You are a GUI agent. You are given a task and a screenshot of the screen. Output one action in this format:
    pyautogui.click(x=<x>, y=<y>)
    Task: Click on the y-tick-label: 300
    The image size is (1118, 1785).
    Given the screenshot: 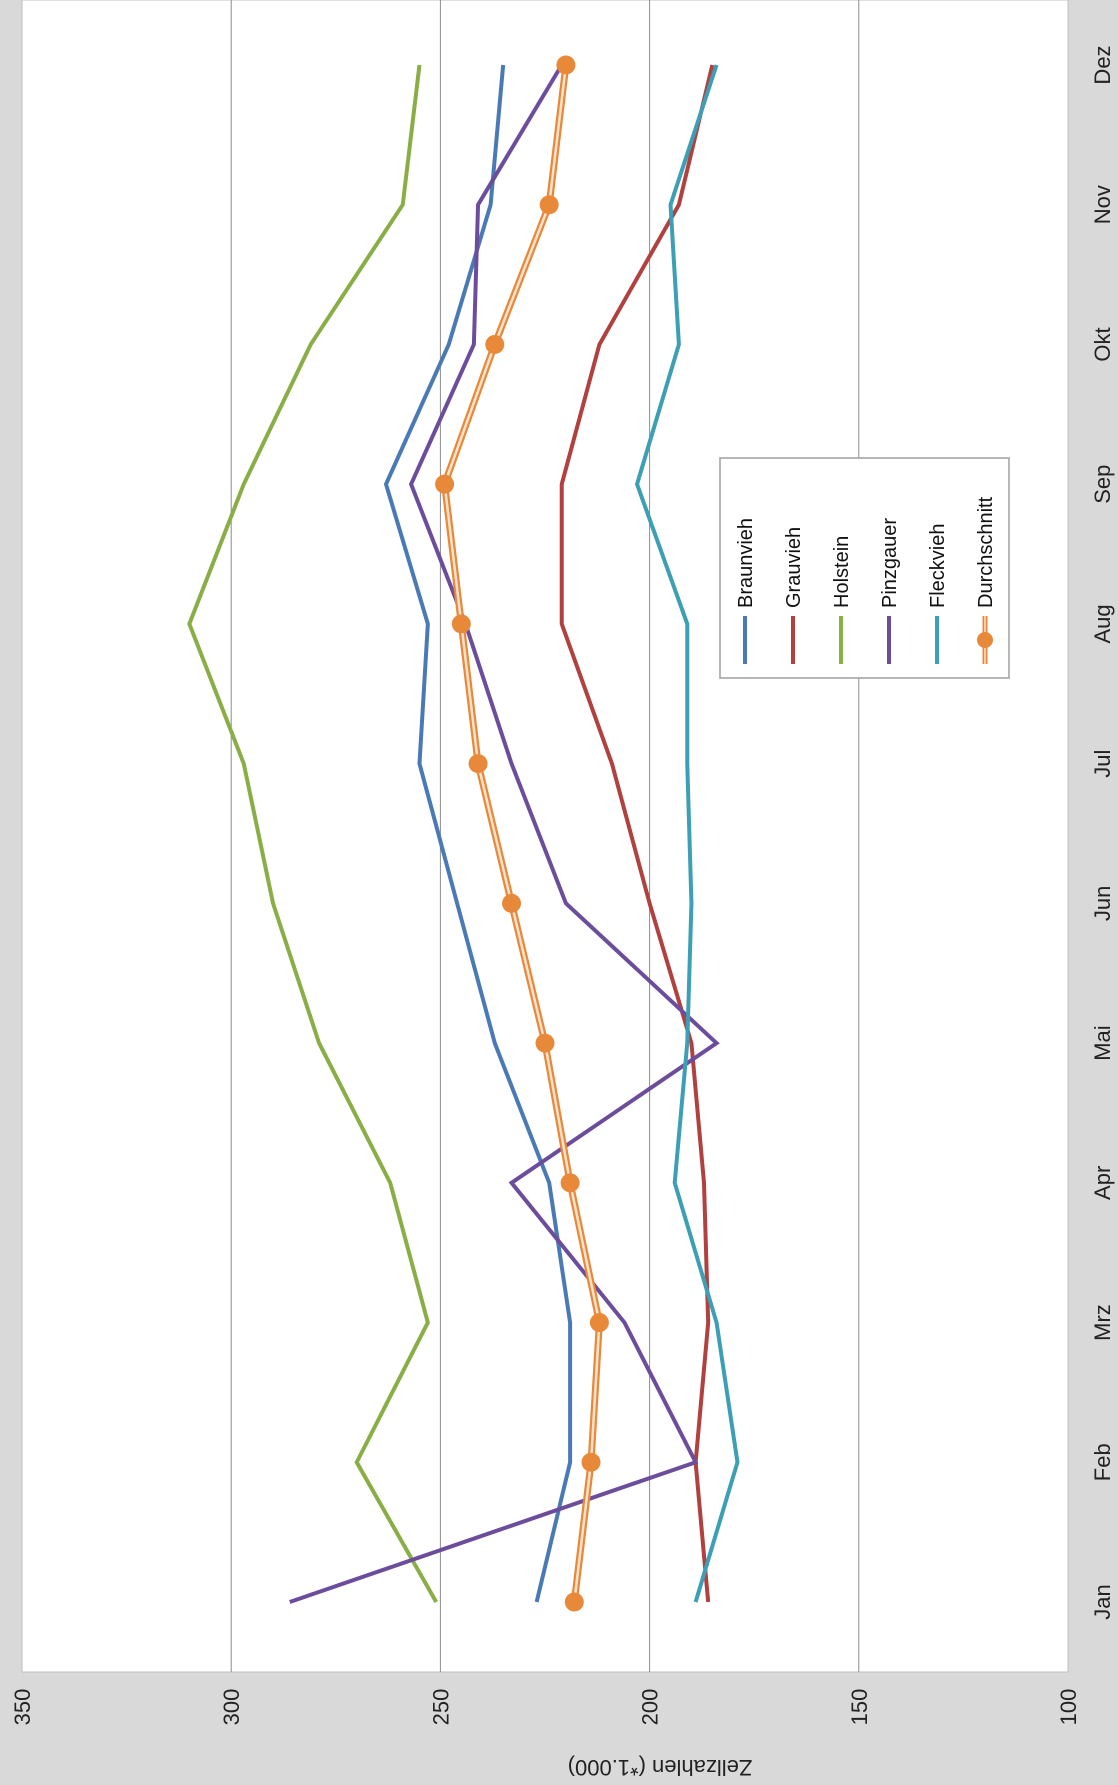 What is the action you would take?
    pyautogui.click(x=231, y=1707)
    